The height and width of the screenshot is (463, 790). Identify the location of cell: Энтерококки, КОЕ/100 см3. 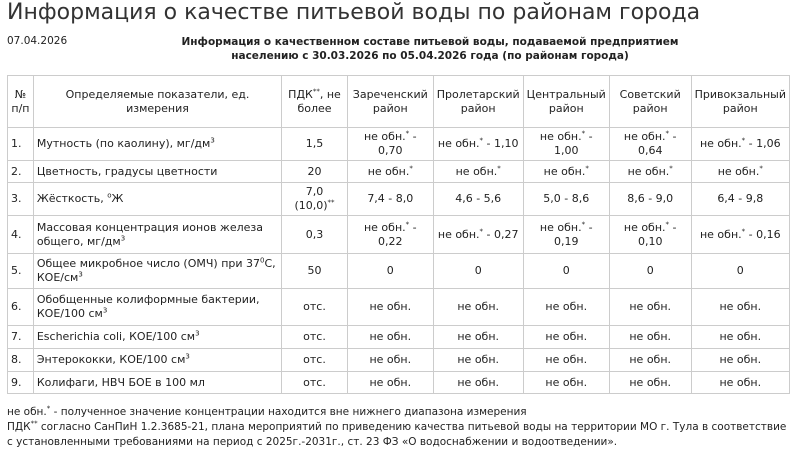
(157, 360).